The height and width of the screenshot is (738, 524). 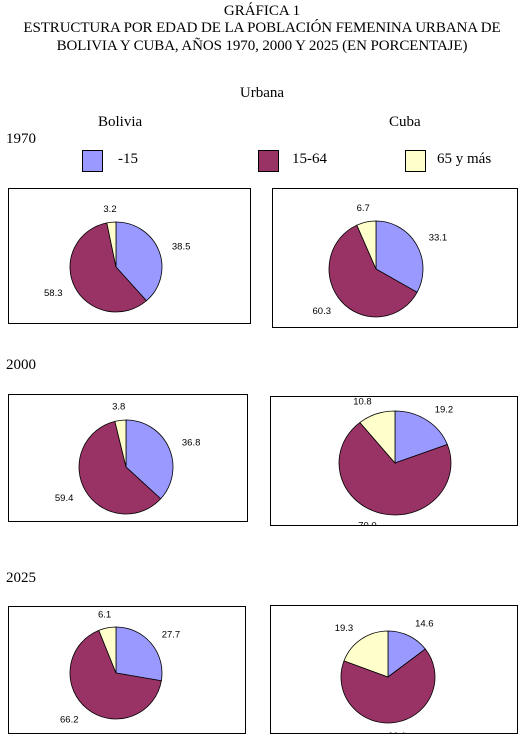 I want to click on data-label-65-plus: 10.8, so click(x=362, y=402).